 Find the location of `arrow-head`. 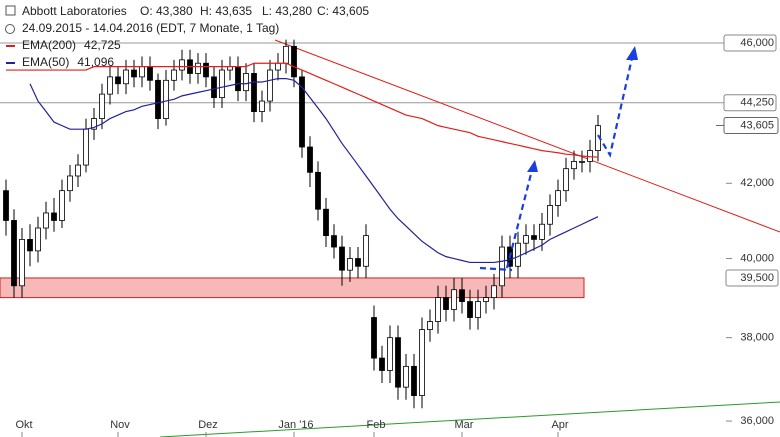

arrow-head is located at coordinates (532, 166).